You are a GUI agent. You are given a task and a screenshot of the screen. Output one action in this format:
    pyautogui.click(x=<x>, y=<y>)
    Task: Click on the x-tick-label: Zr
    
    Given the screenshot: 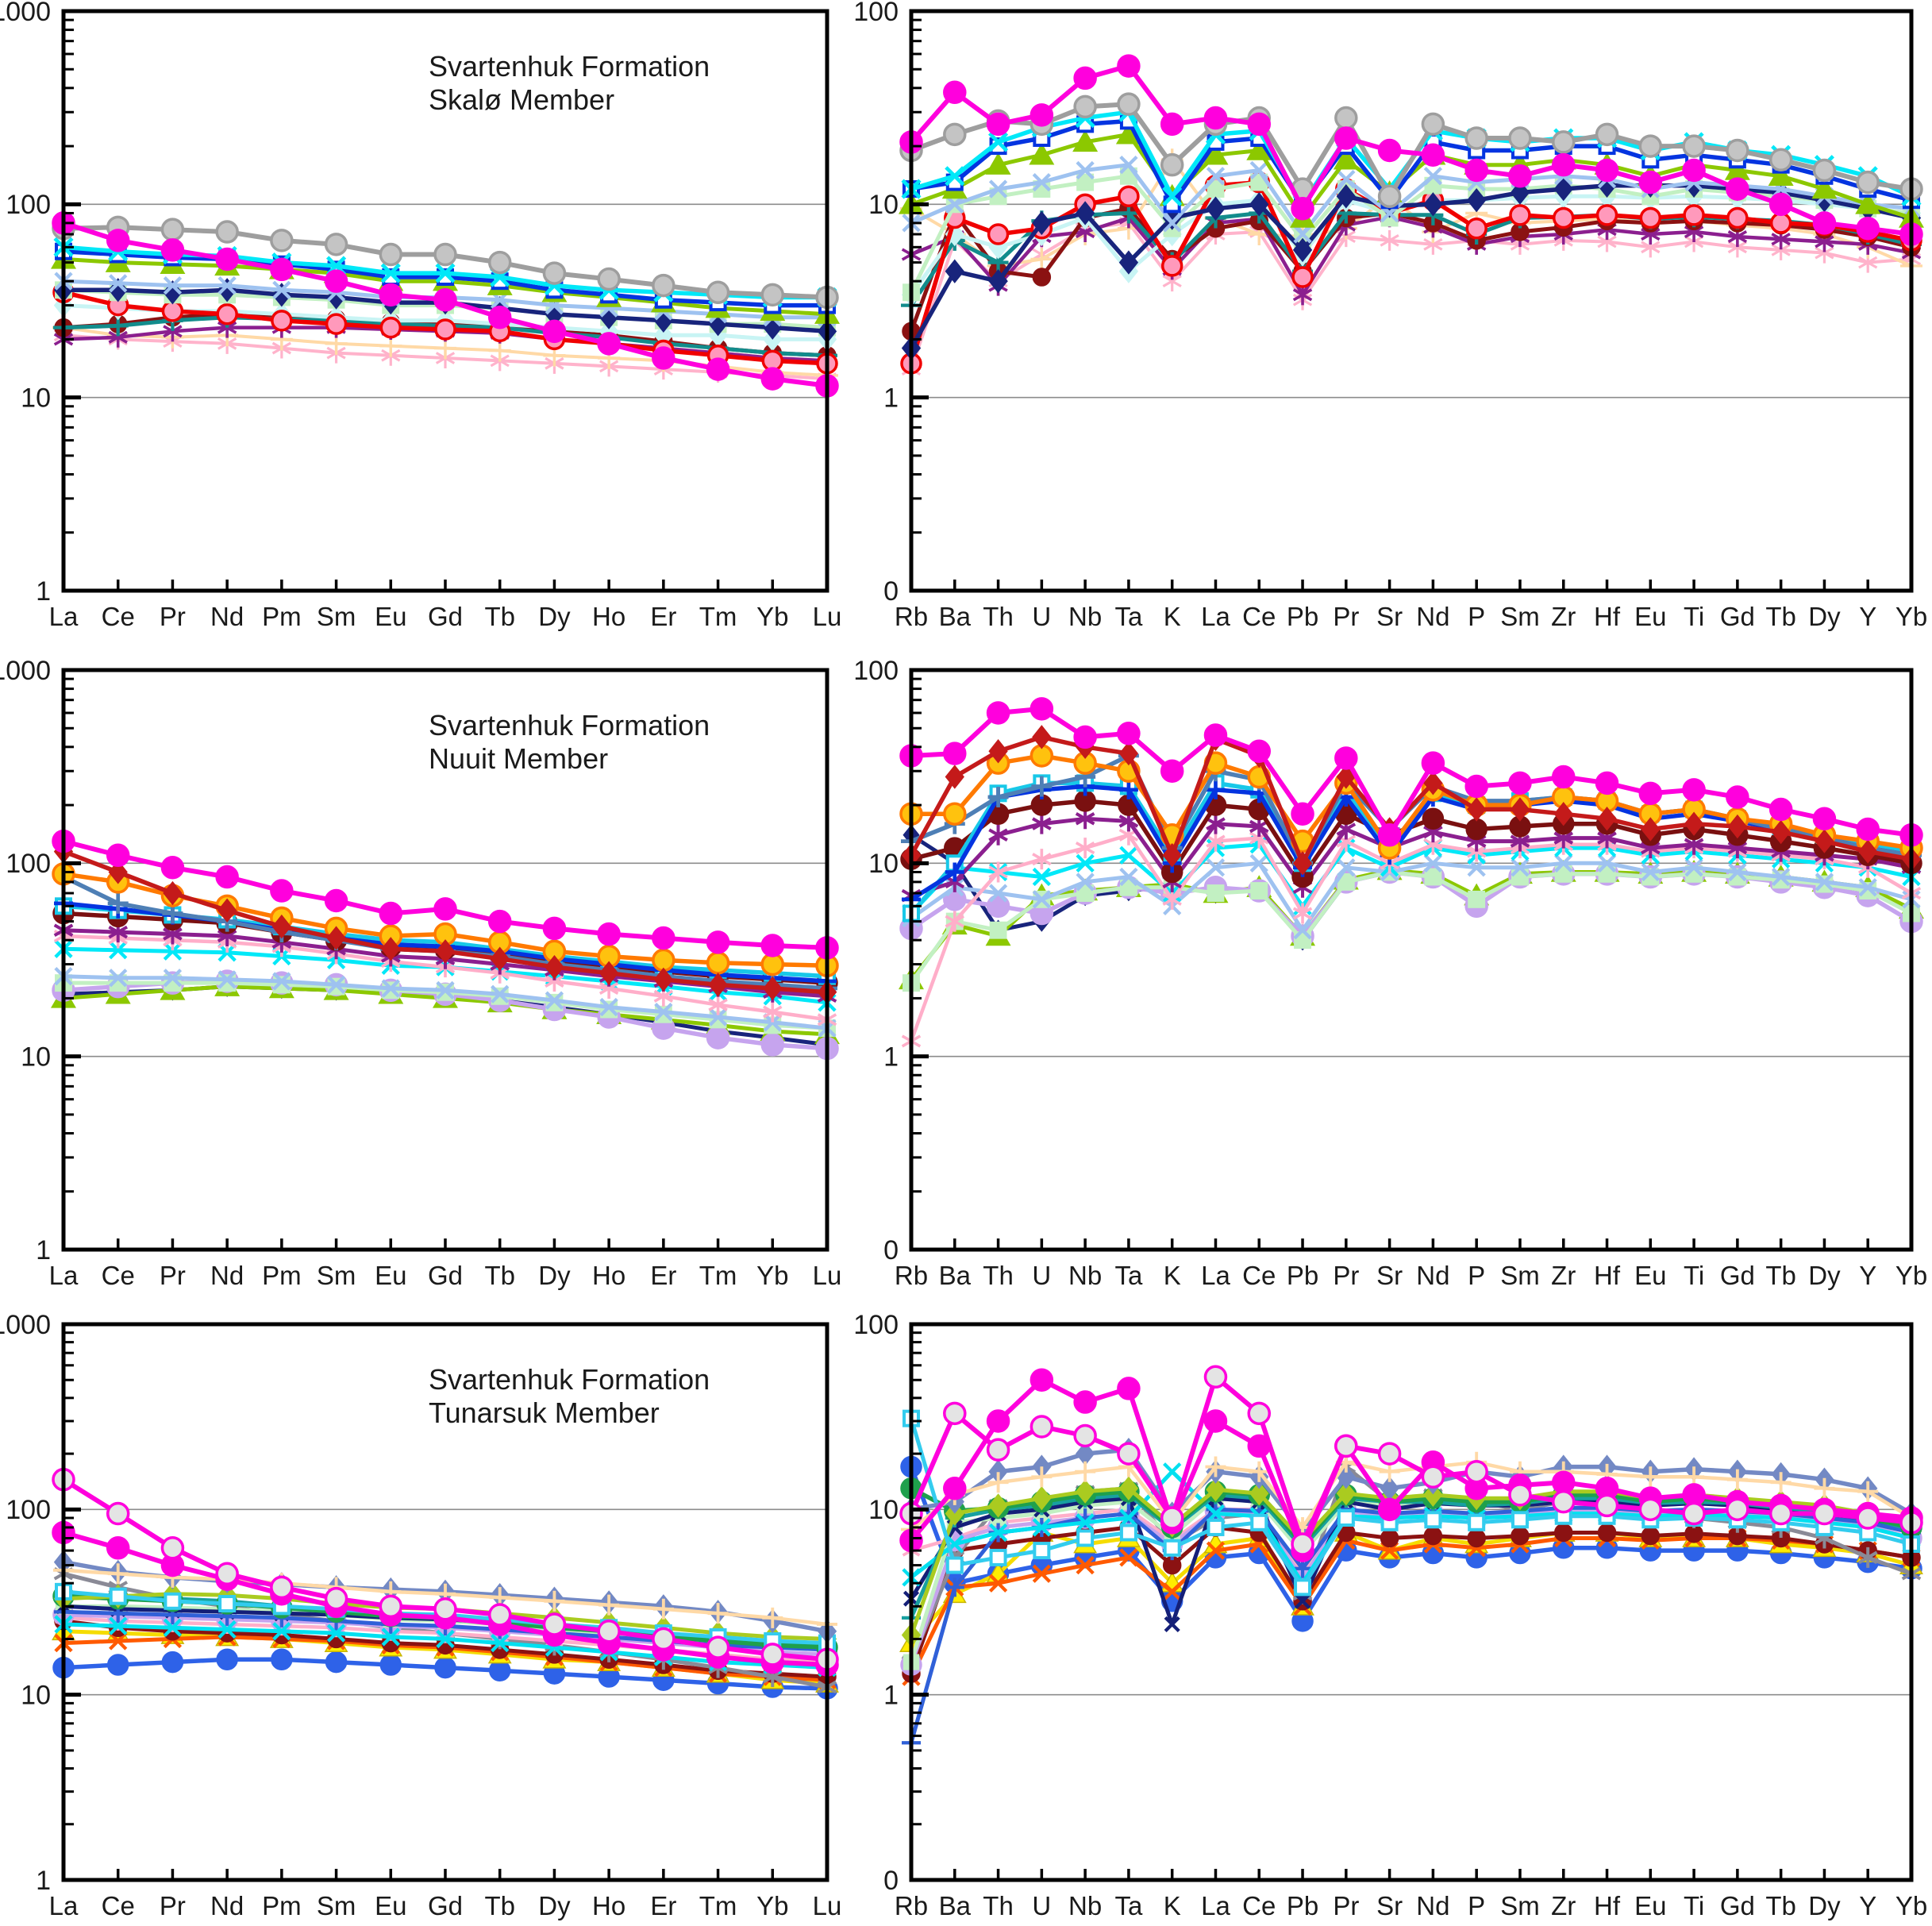 What is the action you would take?
    pyautogui.click(x=1563, y=1276)
    